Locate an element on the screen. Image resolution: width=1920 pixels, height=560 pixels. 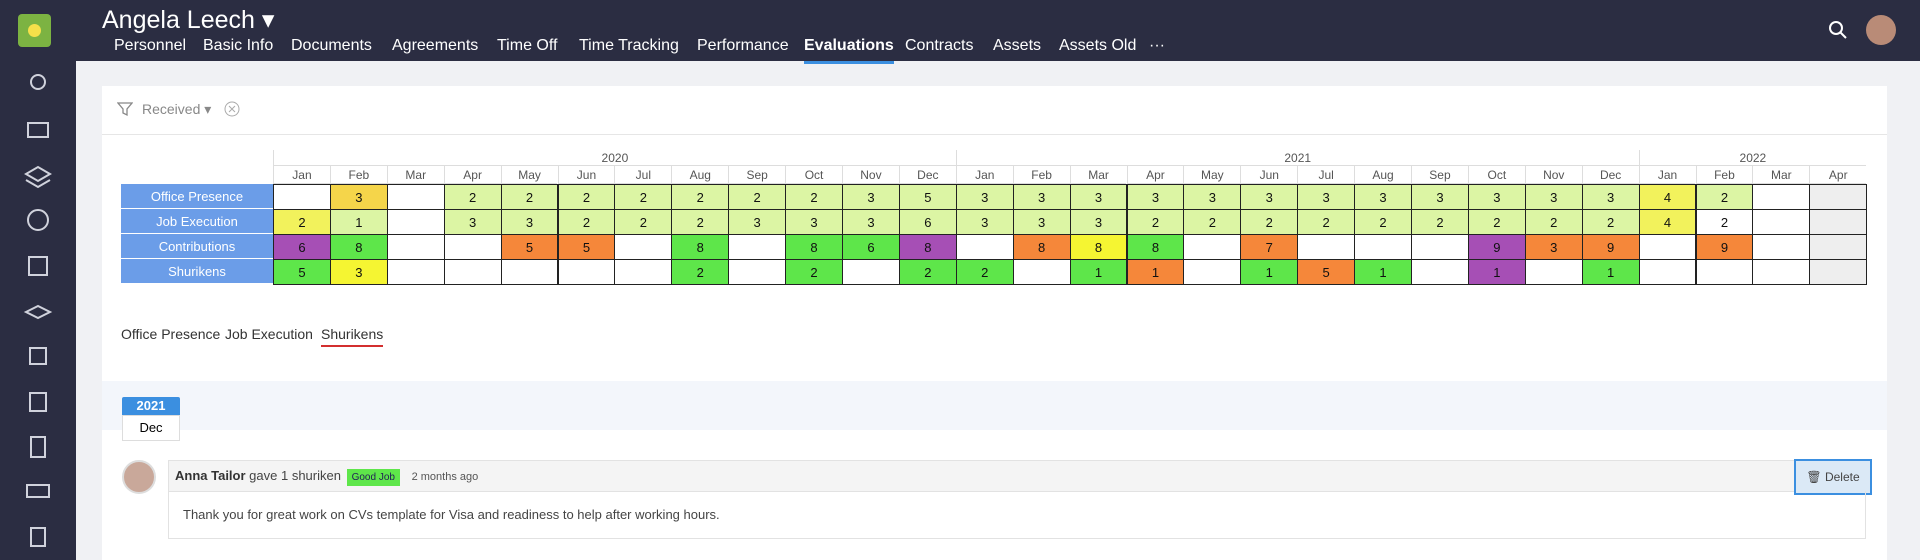
nav-tab: Basic Info is located at coordinates (238, 45).